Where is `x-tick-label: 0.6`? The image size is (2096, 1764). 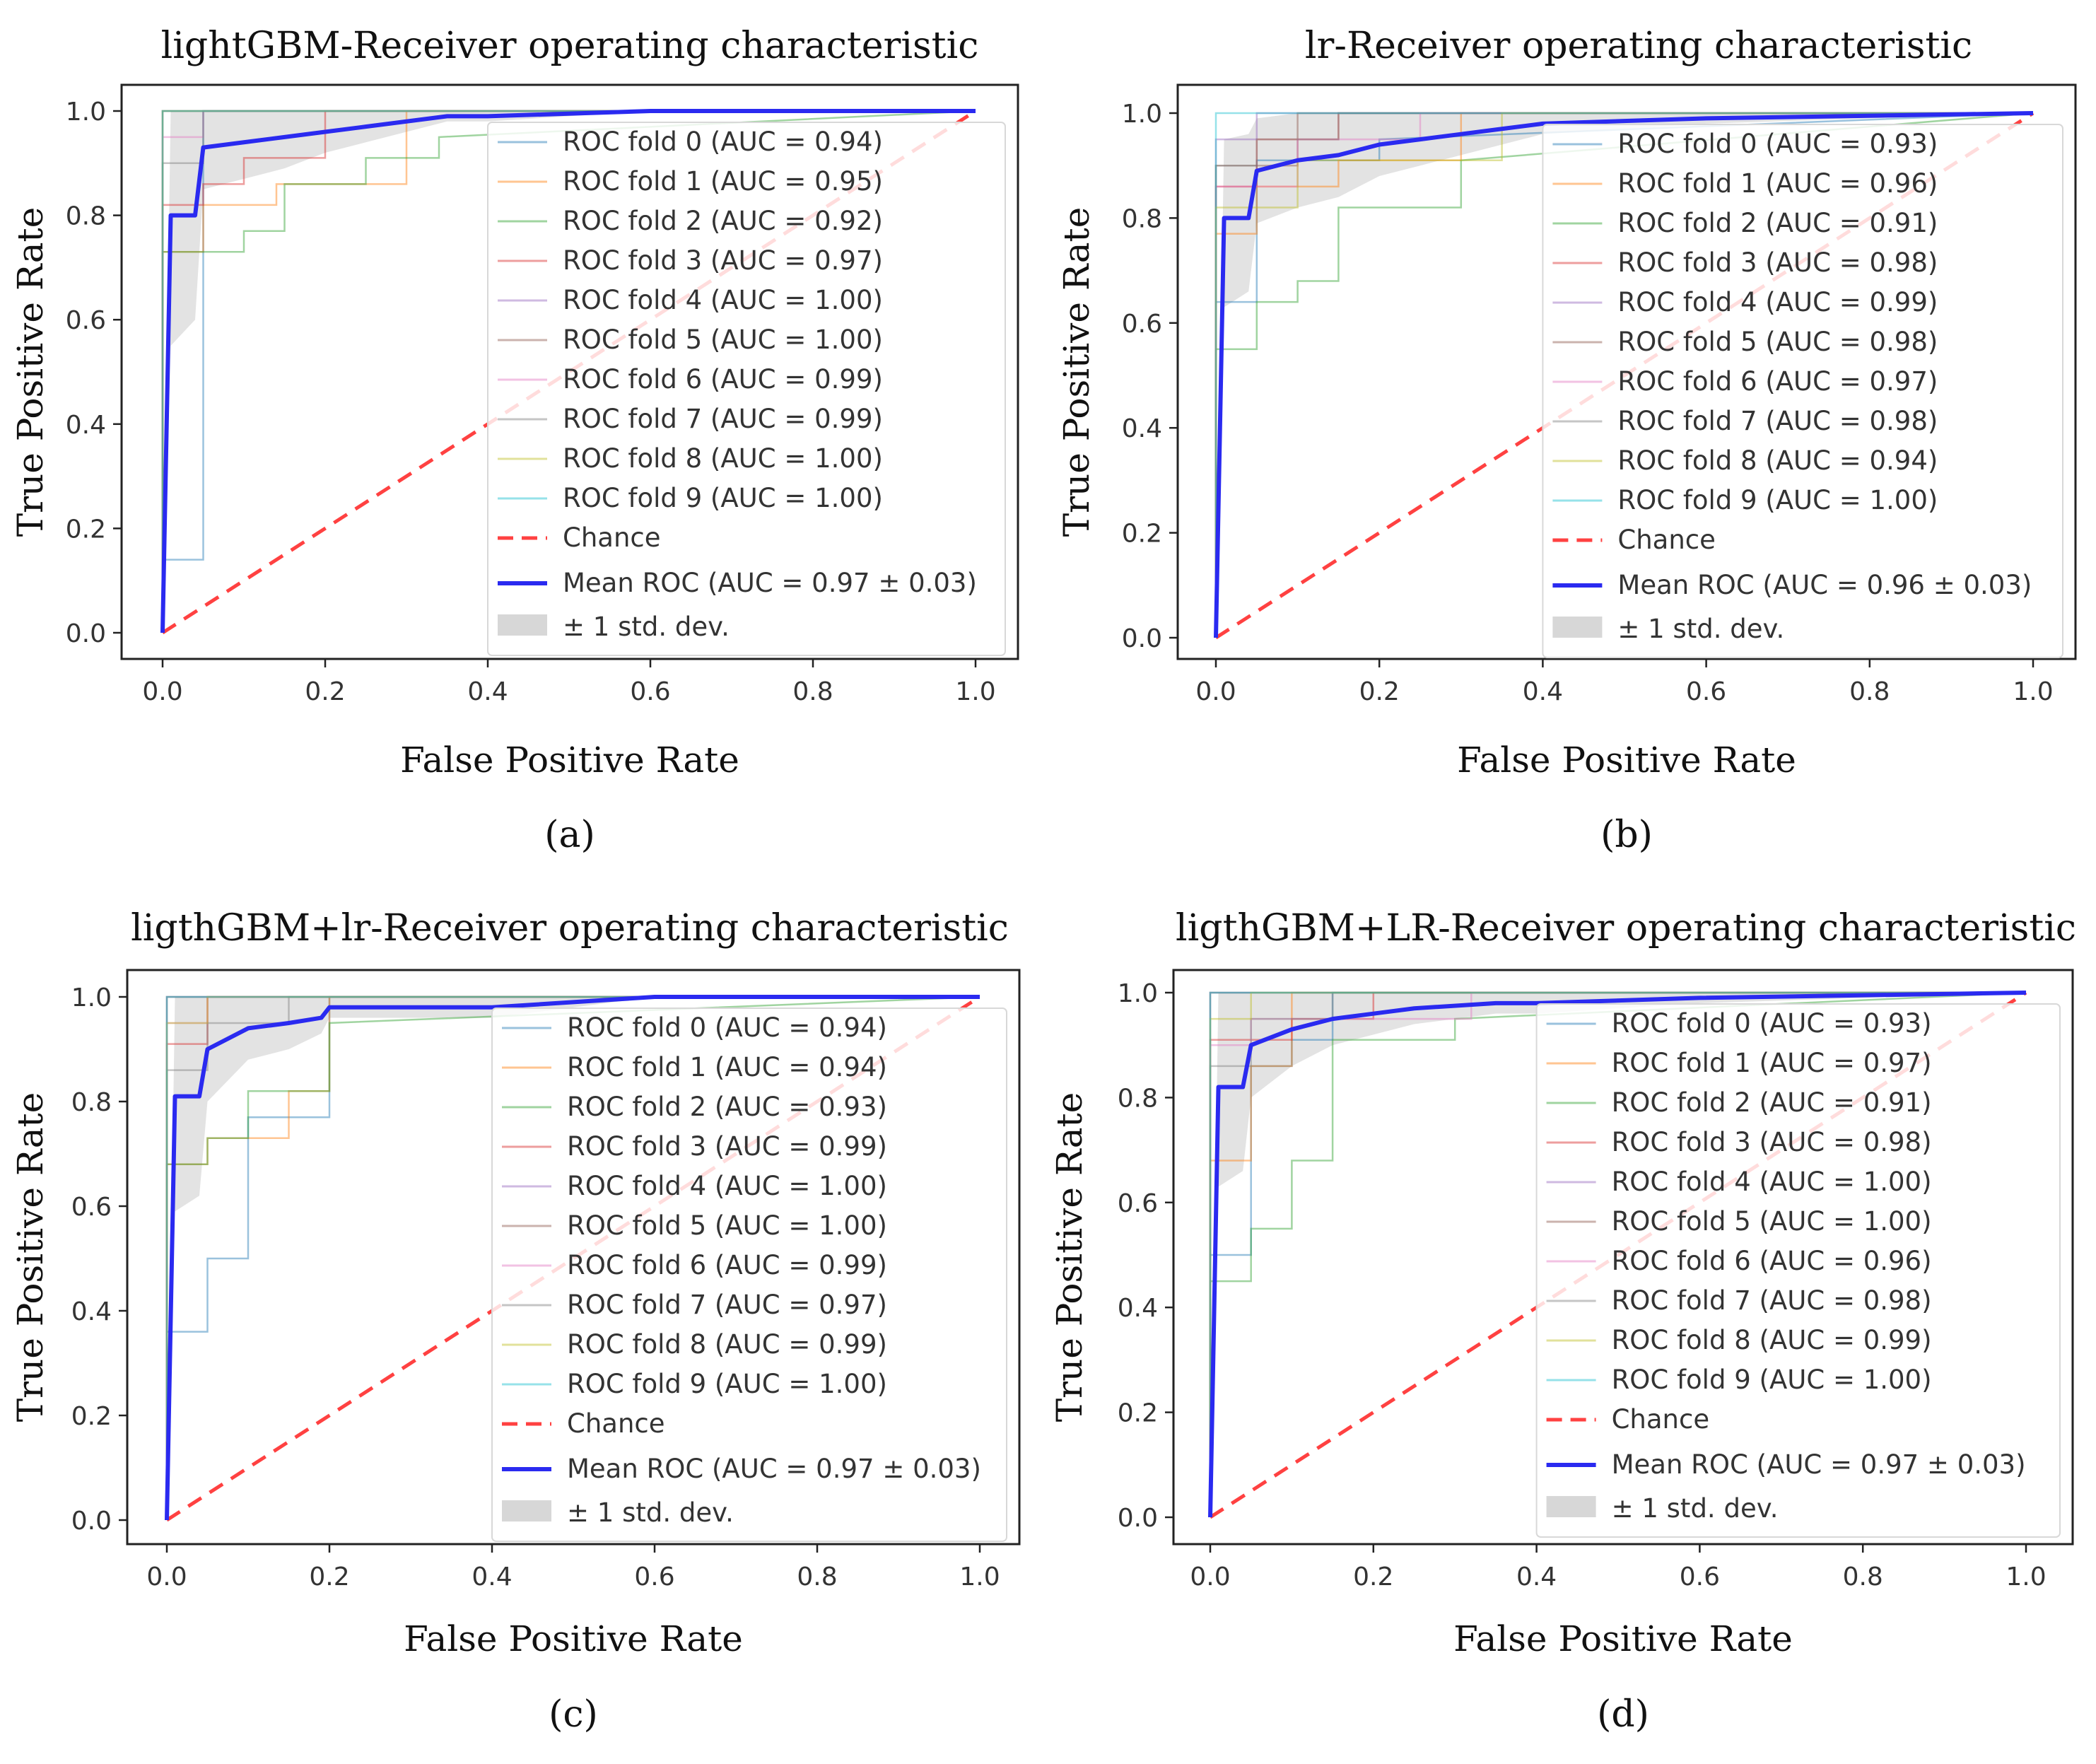
x-tick-label: 0.6 is located at coordinates (1706, 691).